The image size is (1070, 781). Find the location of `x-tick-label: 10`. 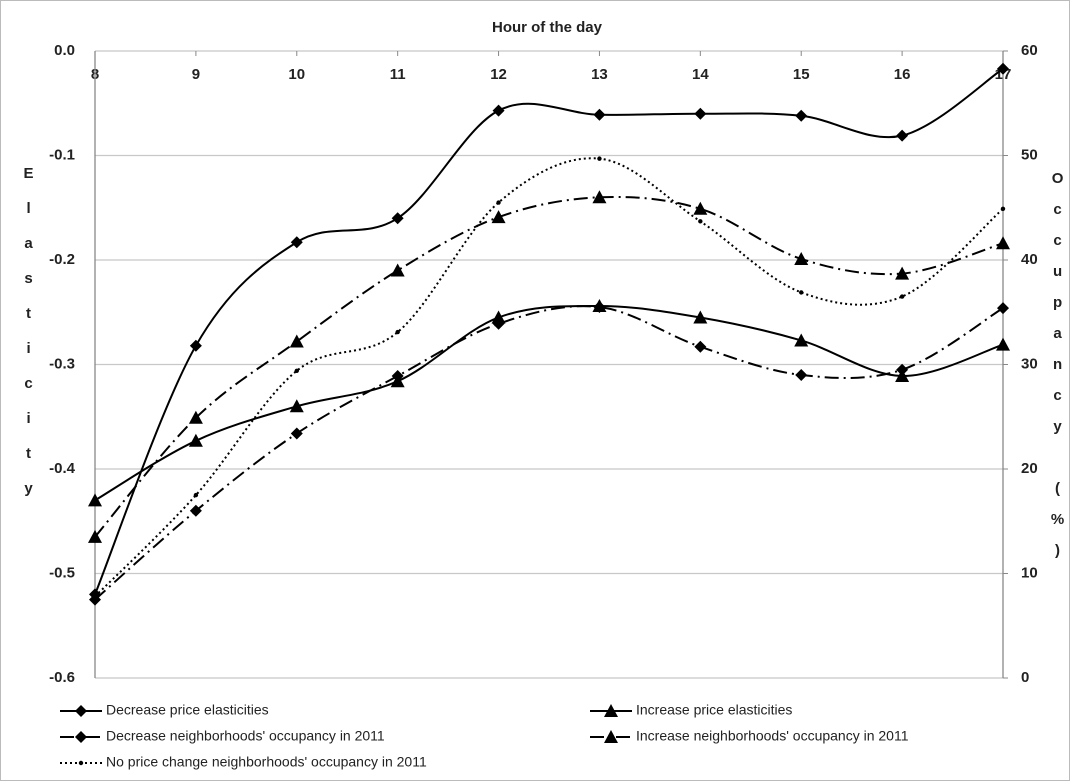

x-tick-label: 10 is located at coordinates (296, 74).